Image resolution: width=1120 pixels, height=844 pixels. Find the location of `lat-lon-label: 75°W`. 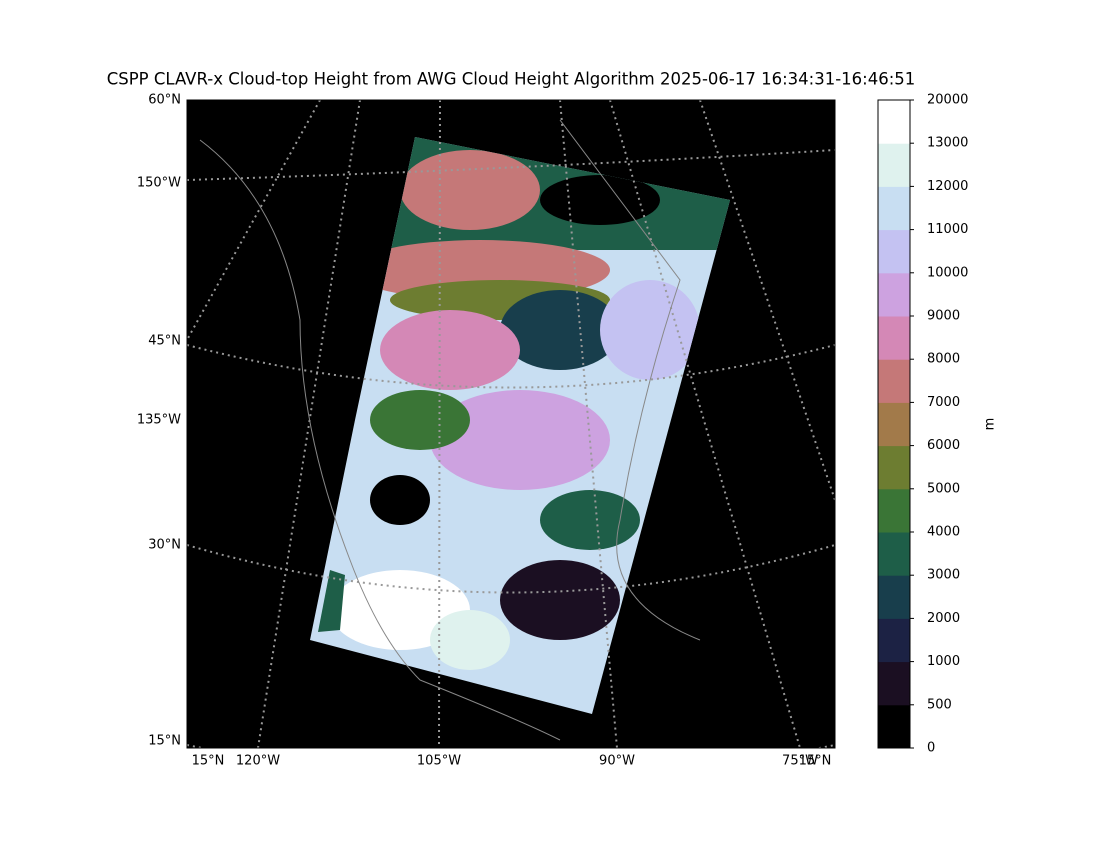

lat-lon-label: 75°W is located at coordinates (800, 761).